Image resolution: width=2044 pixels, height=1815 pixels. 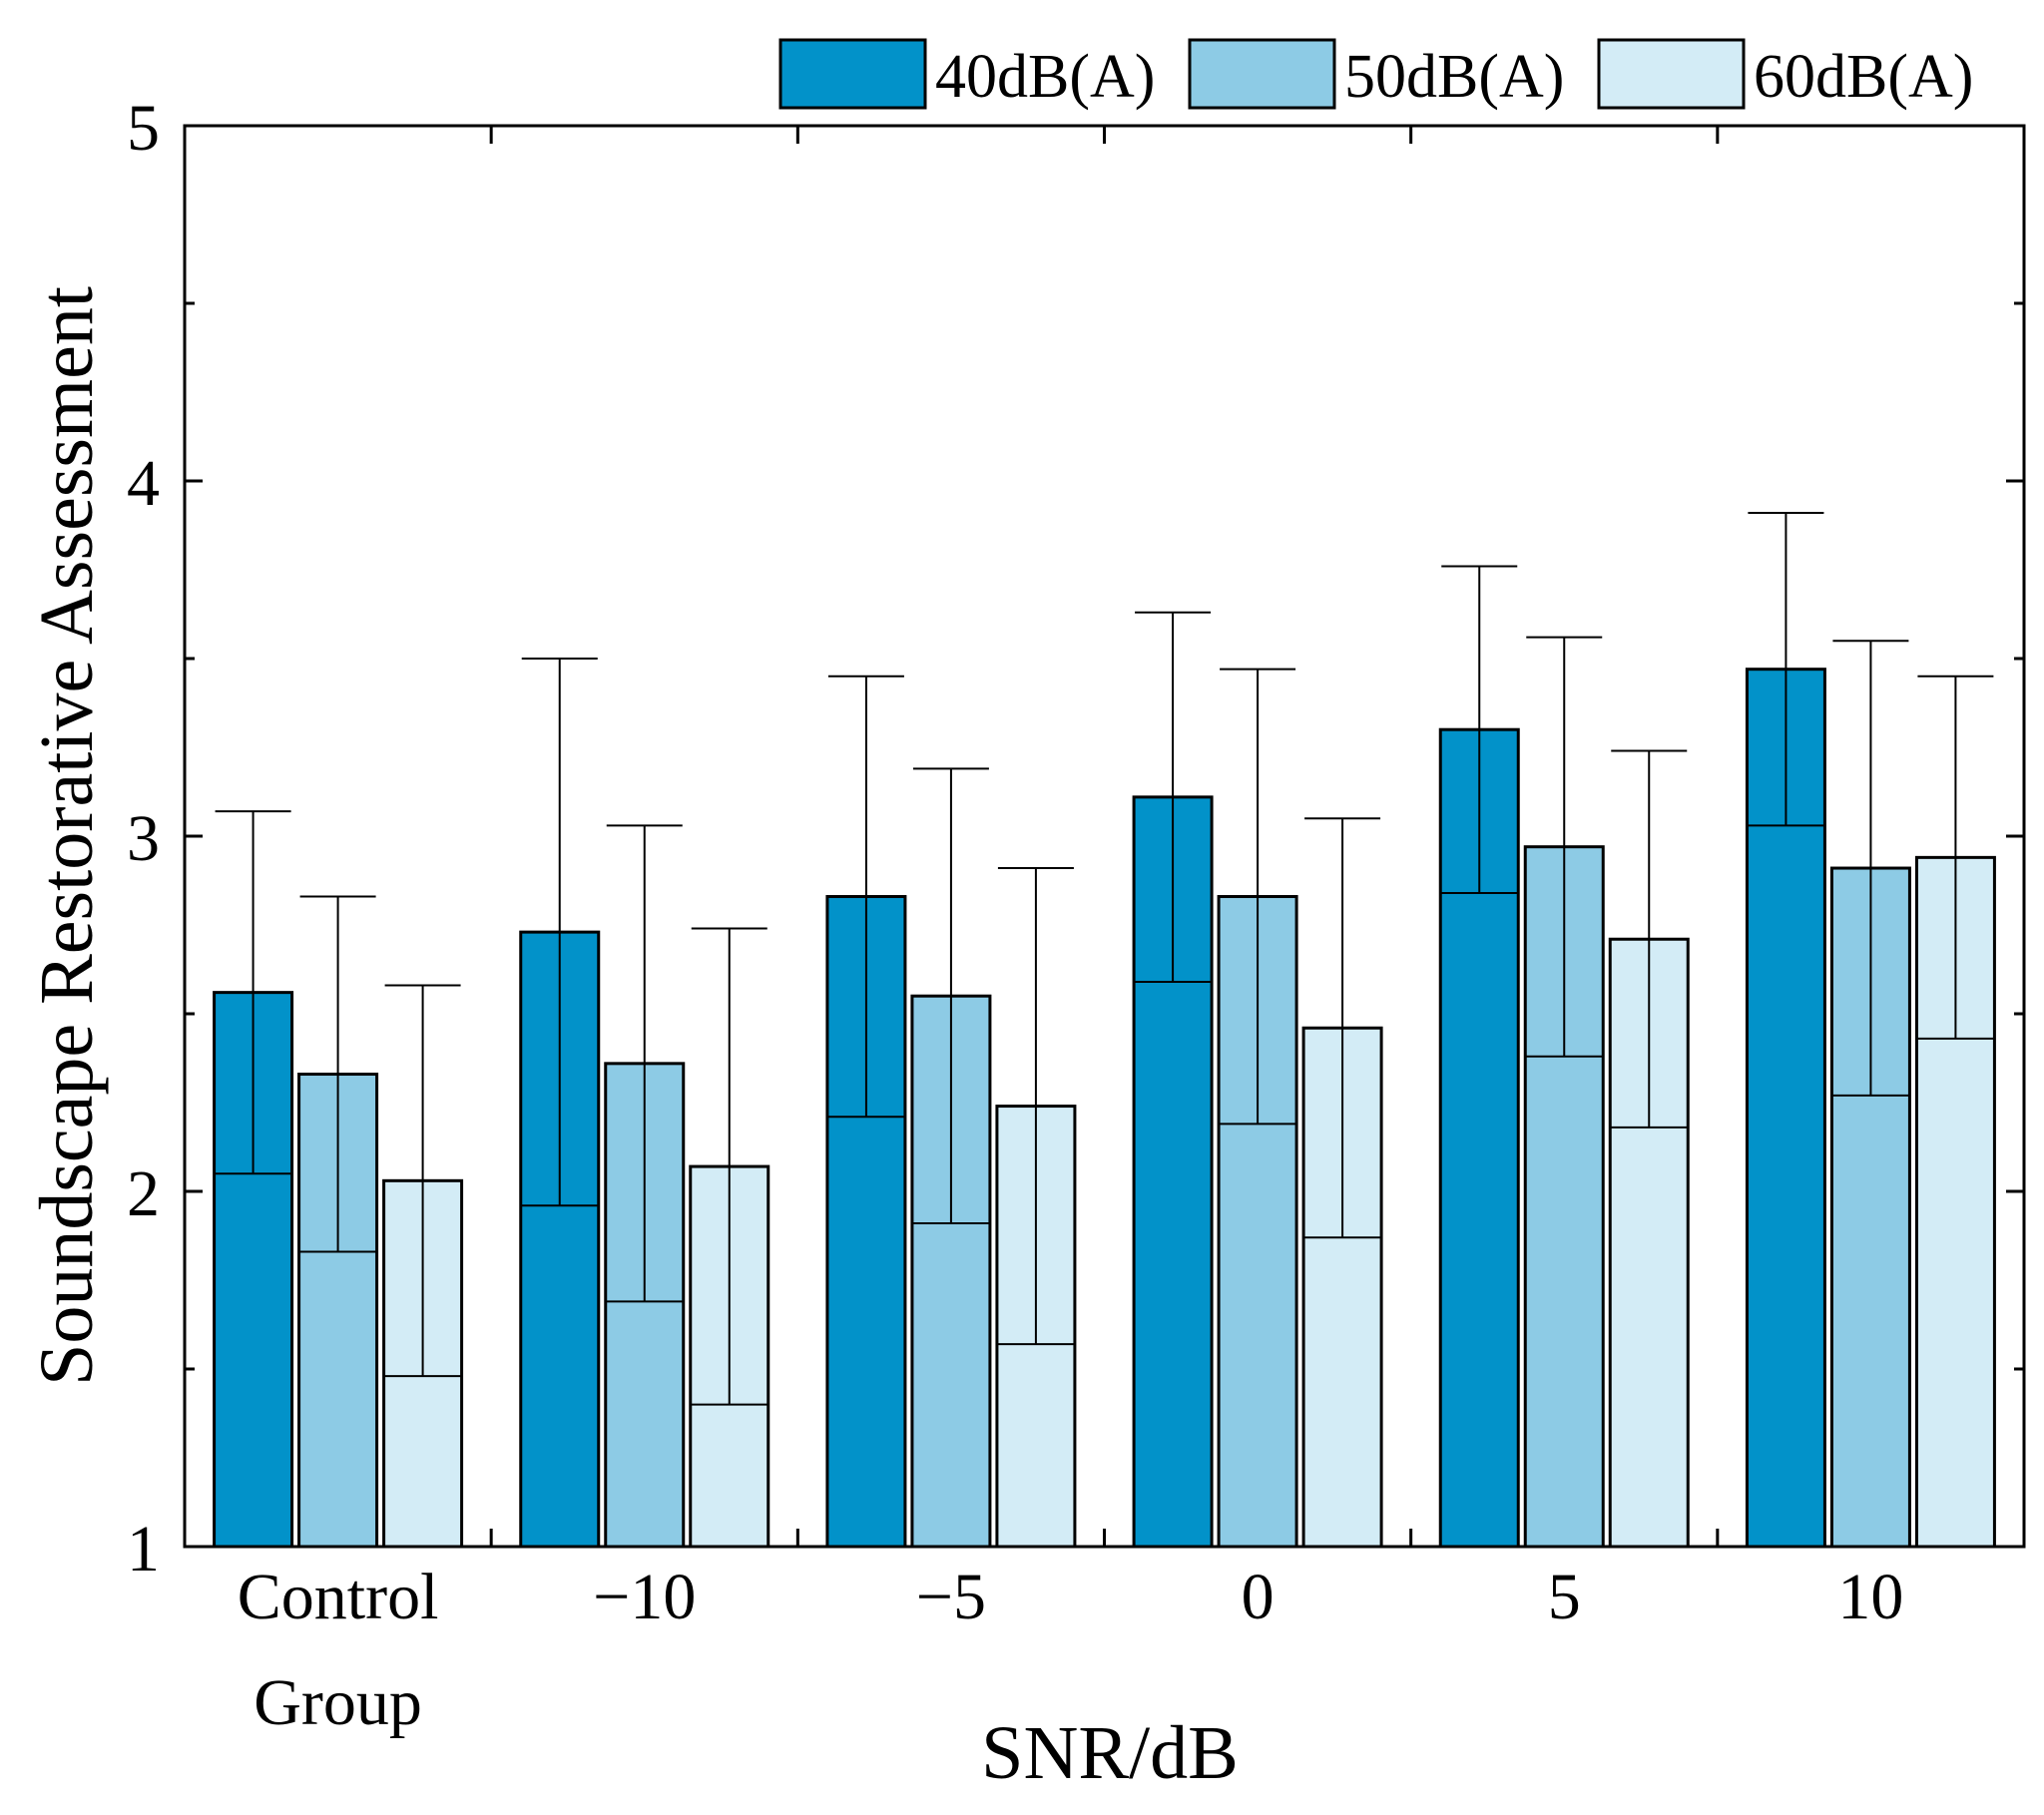 What do you see at coordinates (1863, 77) in the screenshot?
I see `legend-label-3: 60dB(A)` at bounding box center [1863, 77].